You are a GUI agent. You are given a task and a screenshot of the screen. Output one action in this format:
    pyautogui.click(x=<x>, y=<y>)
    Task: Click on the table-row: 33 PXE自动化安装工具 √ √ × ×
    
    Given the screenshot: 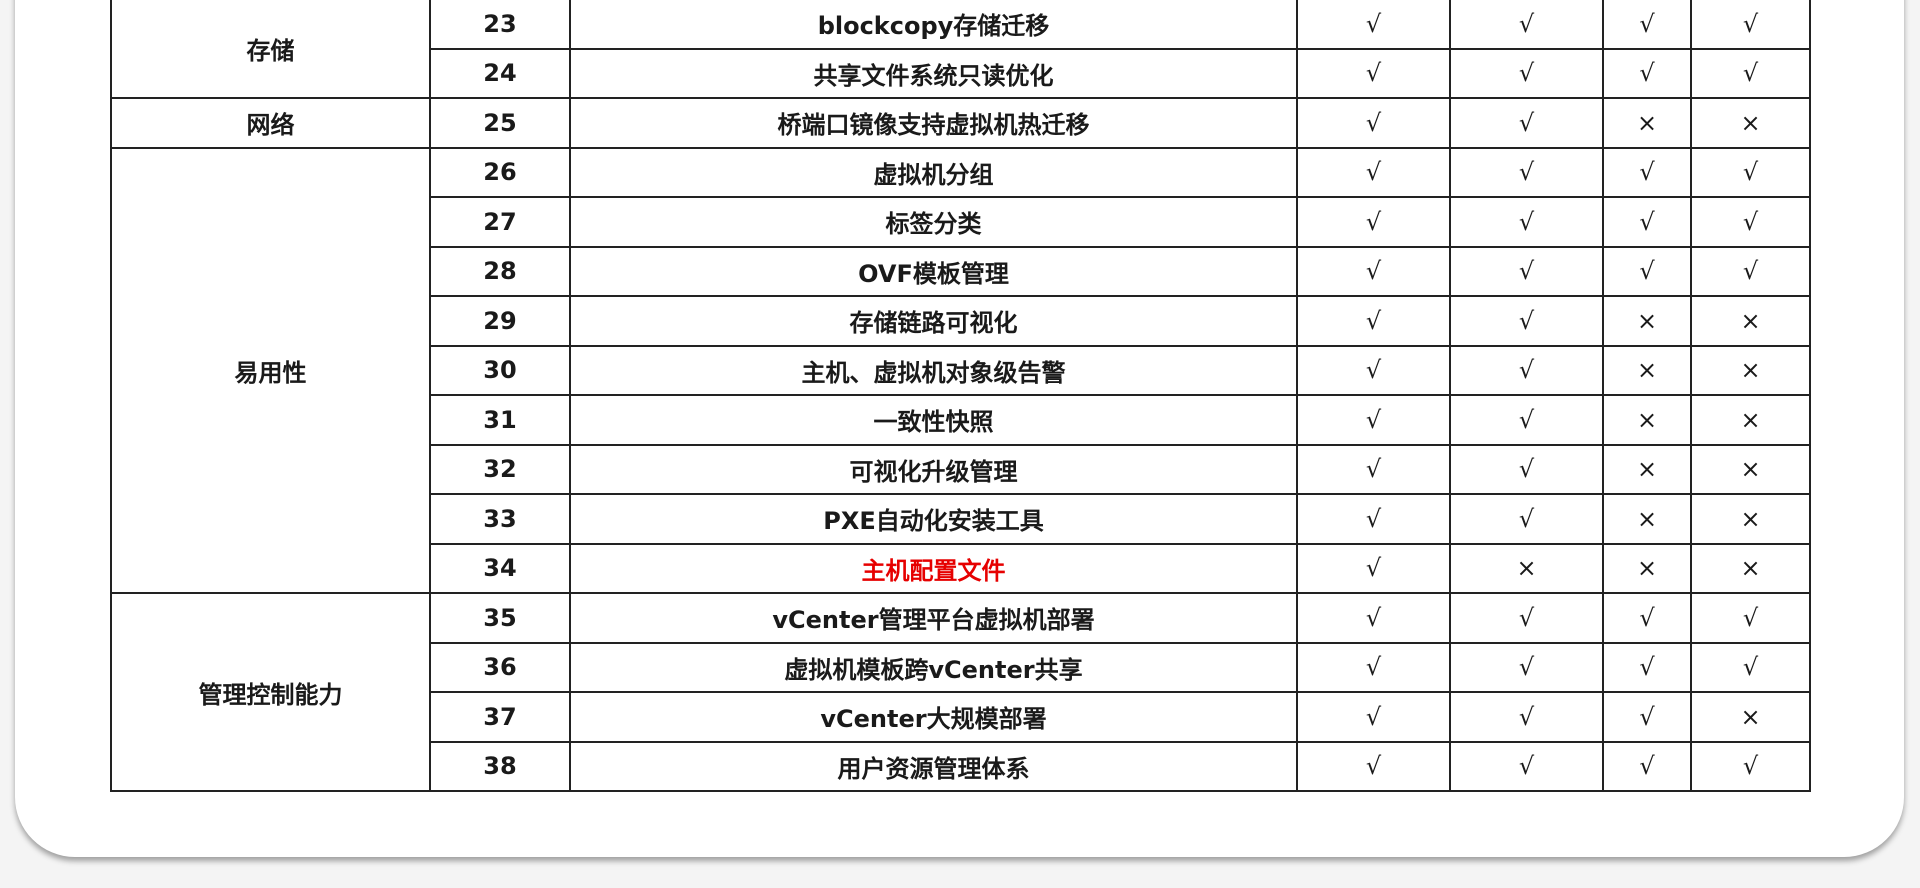 What is the action you would take?
    pyautogui.click(x=961, y=519)
    